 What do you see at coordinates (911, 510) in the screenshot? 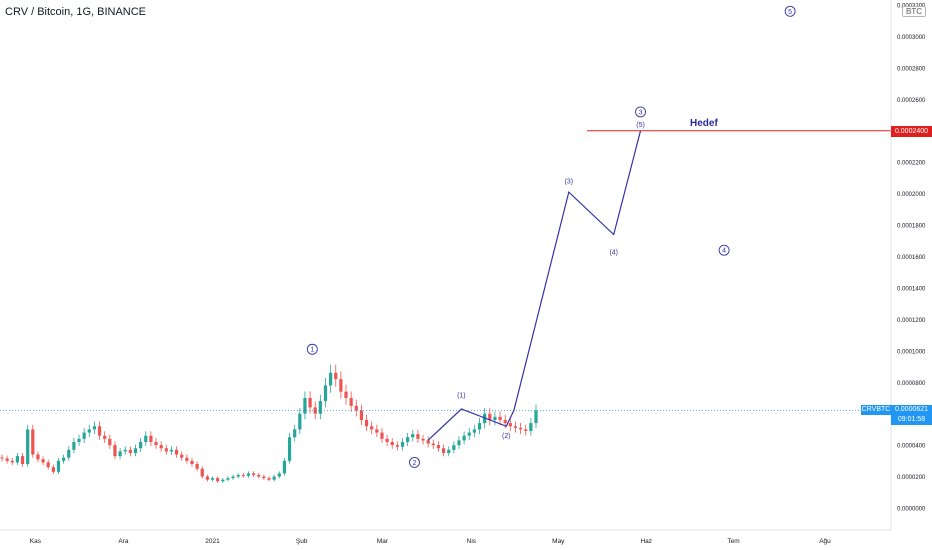
I see `y-tick-label: 0.0000000` at bounding box center [911, 510].